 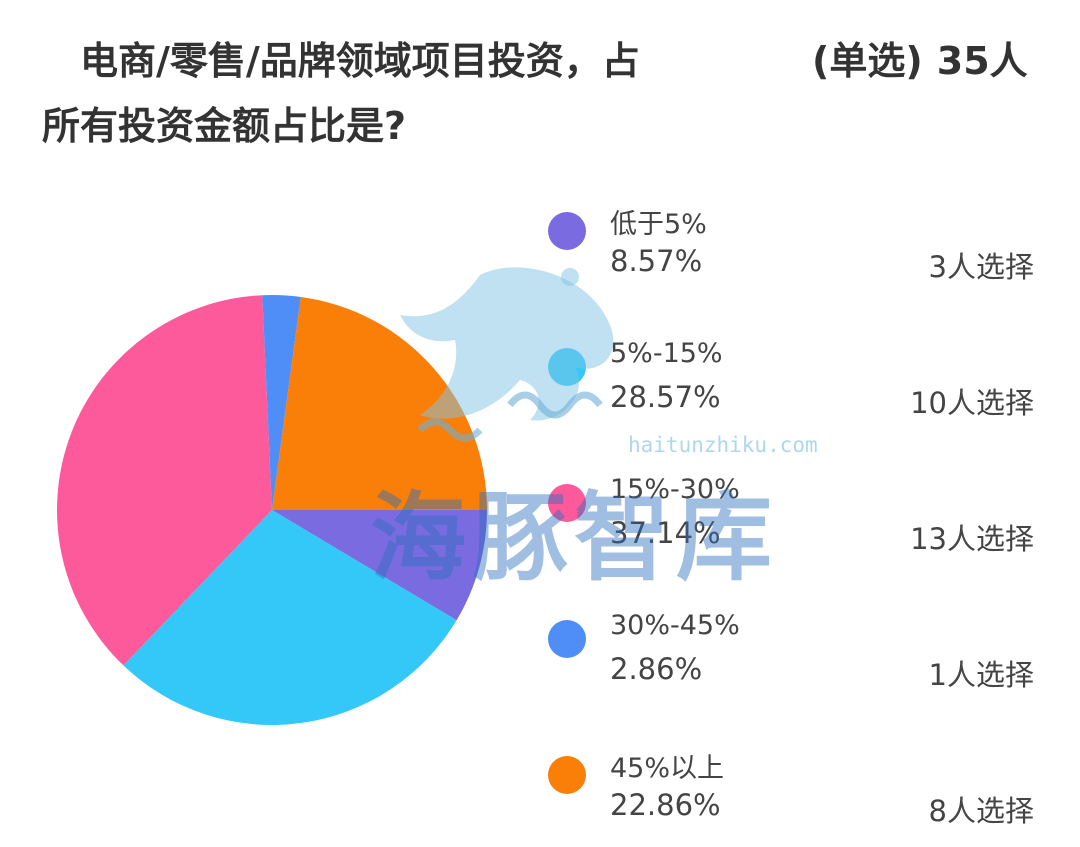 What do you see at coordinates (981, 811) in the screenshot?
I see `legend-count: 8人选择` at bounding box center [981, 811].